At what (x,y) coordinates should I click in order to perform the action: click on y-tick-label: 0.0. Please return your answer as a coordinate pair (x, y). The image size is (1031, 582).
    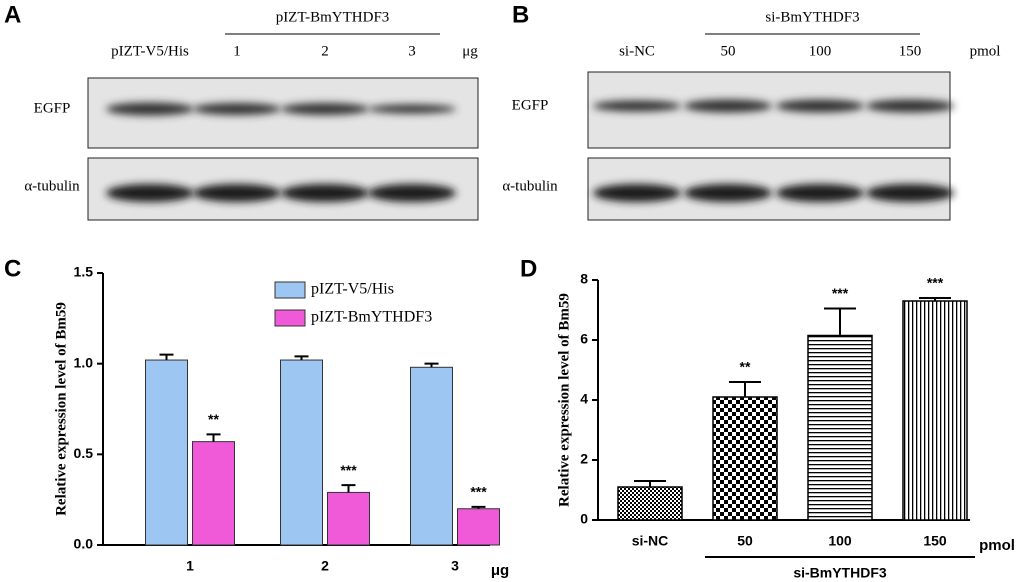
    Looking at the image, I should click on (84, 544).